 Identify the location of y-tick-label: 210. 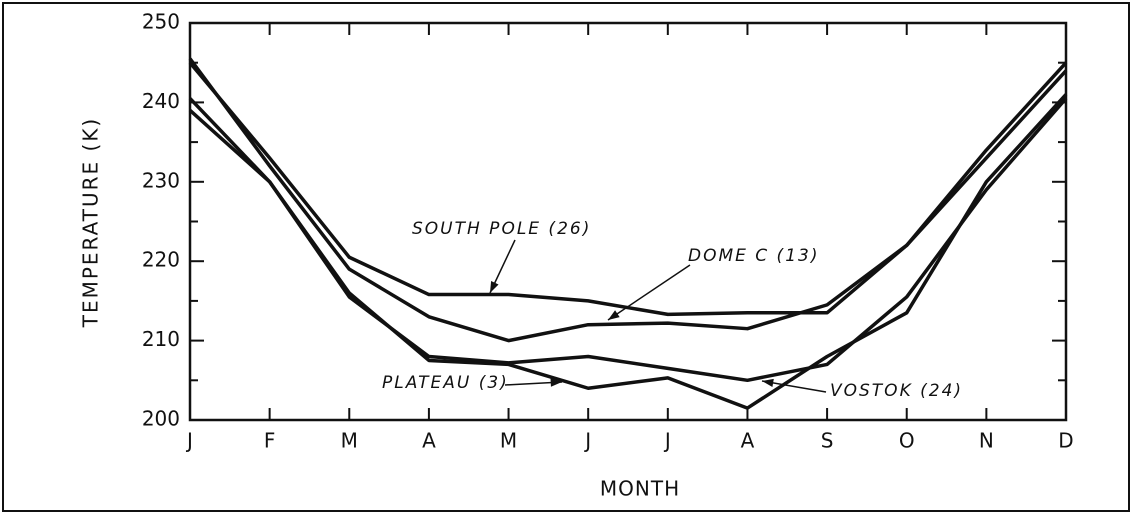
(161, 339).